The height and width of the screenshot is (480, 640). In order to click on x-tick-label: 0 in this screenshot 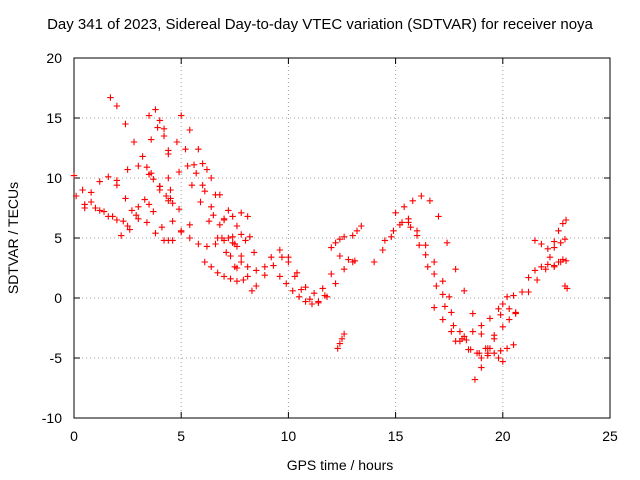, I will do `click(74, 436)`.